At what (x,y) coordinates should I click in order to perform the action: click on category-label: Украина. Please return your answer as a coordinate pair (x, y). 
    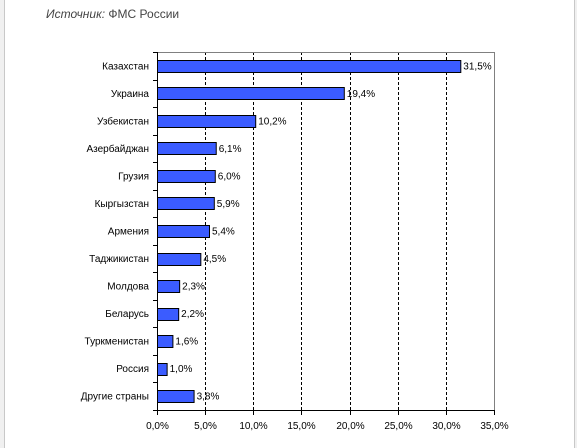
    Looking at the image, I should click on (130, 94).